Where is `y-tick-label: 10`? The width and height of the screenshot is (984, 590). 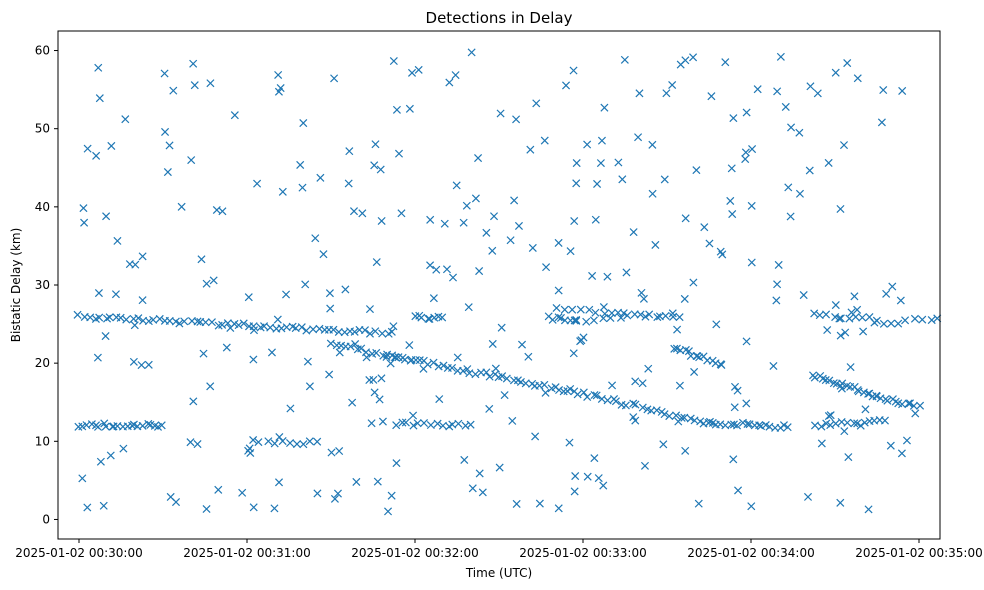 y-tick-label: 10 is located at coordinates (42, 441).